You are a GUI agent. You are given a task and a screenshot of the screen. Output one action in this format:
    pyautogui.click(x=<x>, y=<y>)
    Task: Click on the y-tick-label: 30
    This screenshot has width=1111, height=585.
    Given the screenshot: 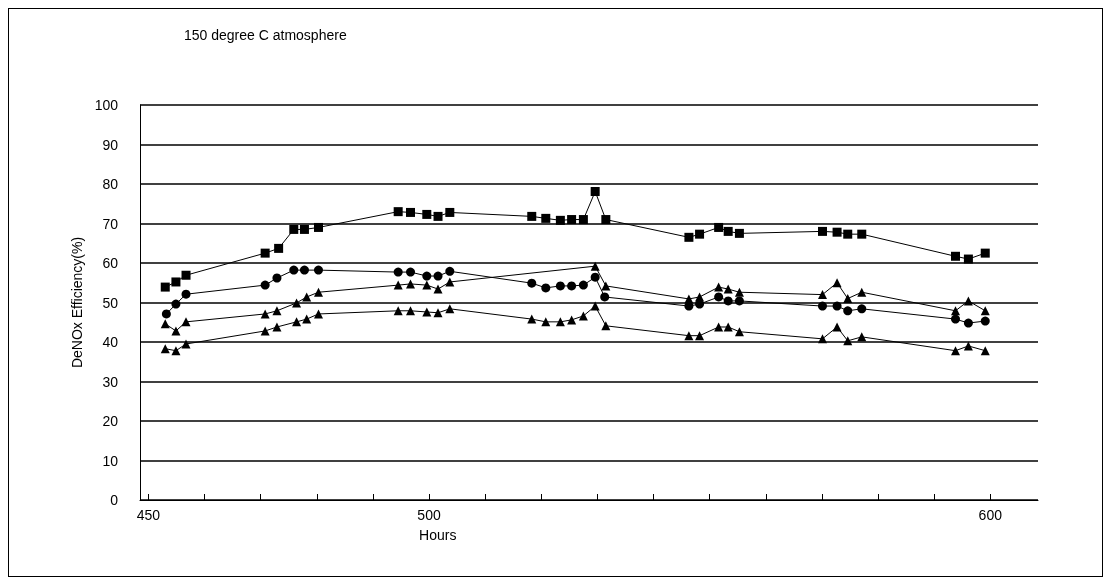 What is the action you would take?
    pyautogui.click(x=110, y=381)
    